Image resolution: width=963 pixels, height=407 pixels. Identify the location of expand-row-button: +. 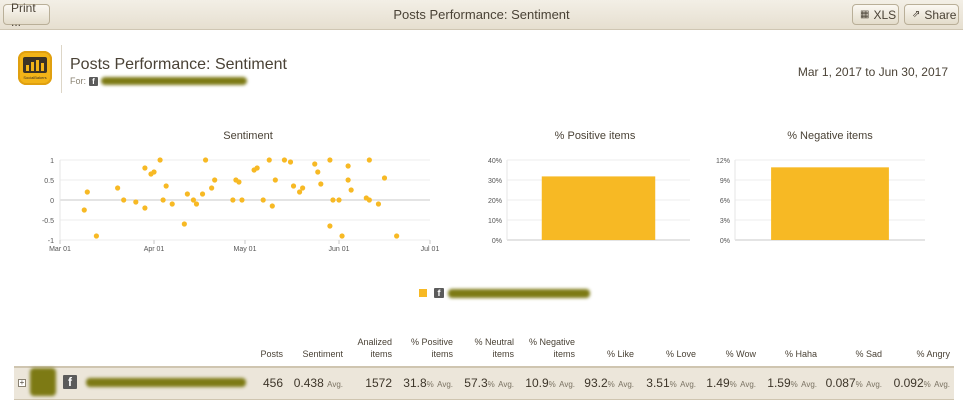
(22, 382).